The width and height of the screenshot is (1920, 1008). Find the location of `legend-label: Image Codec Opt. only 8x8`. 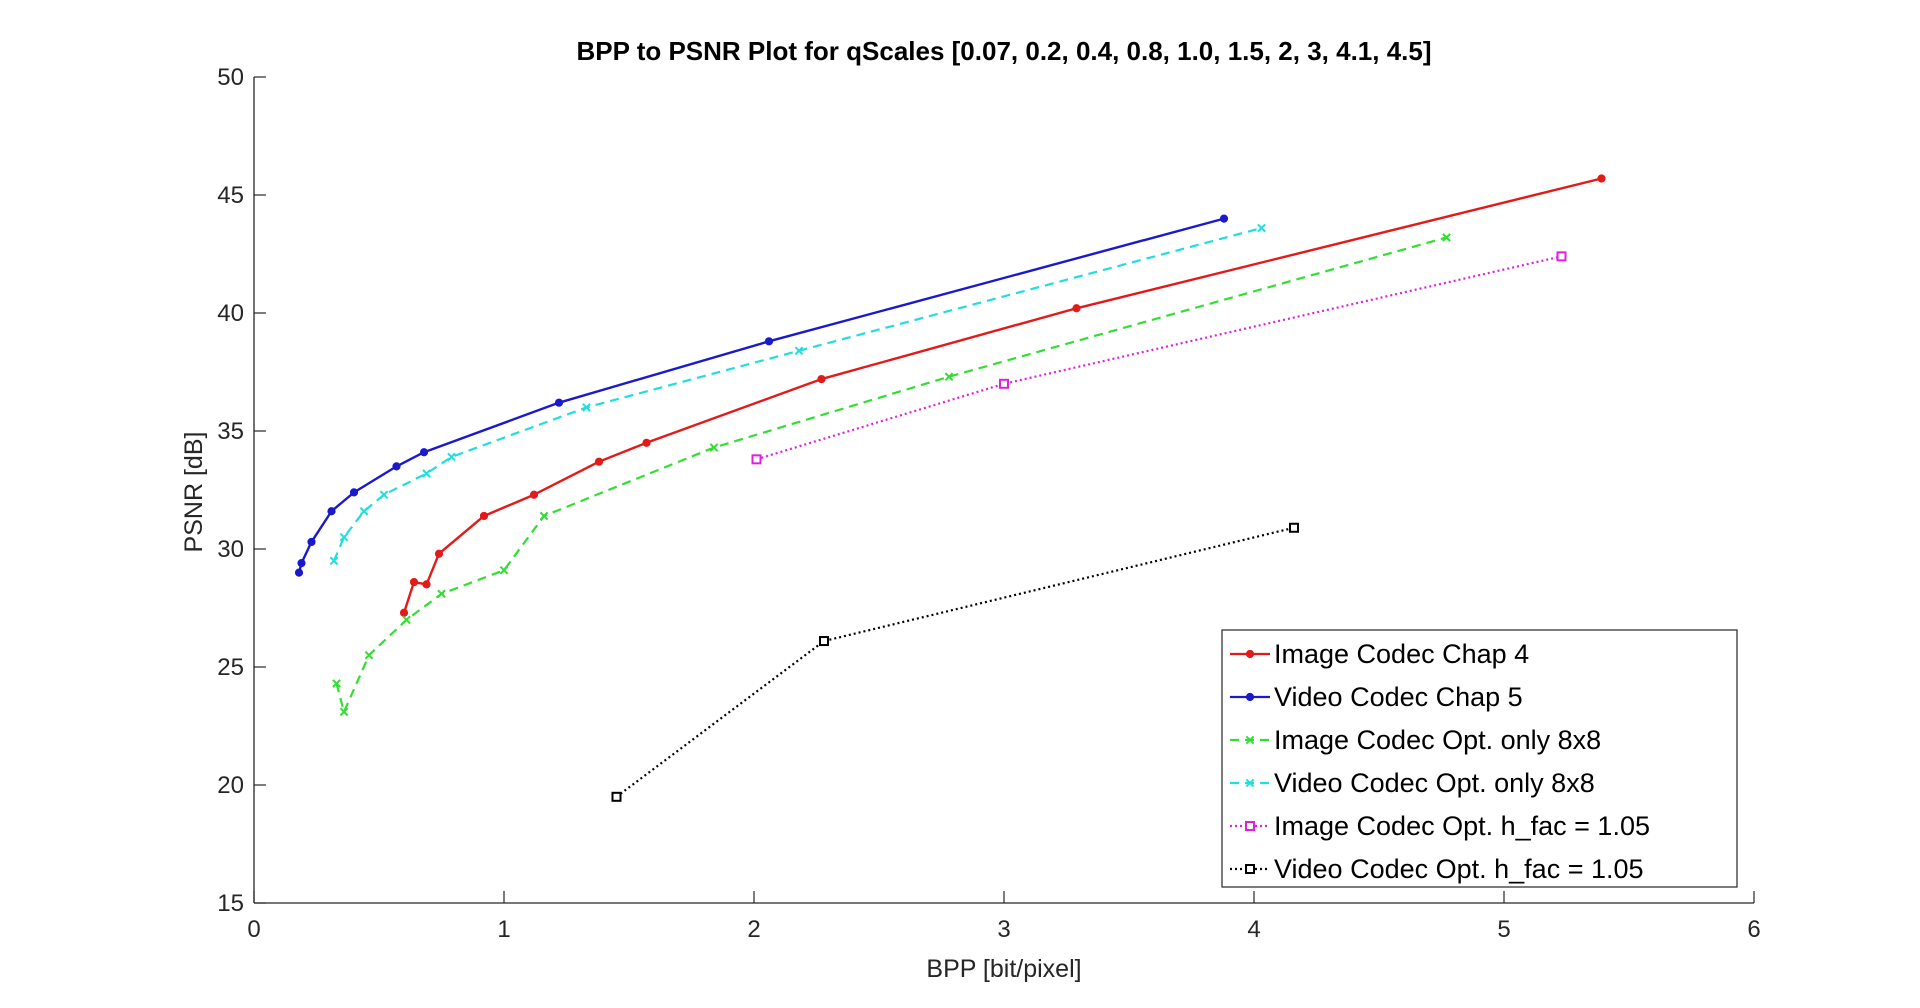

legend-label: Image Codec Opt. only 8x8 is located at coordinates (1437, 740).